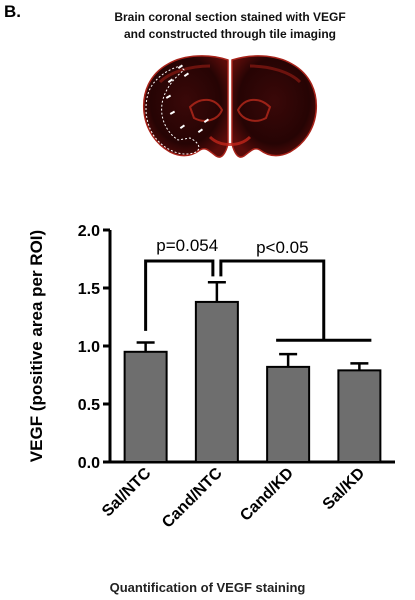  What do you see at coordinates (207, 587) in the screenshot?
I see `image-caption: Quantification of VEGF staining` at bounding box center [207, 587].